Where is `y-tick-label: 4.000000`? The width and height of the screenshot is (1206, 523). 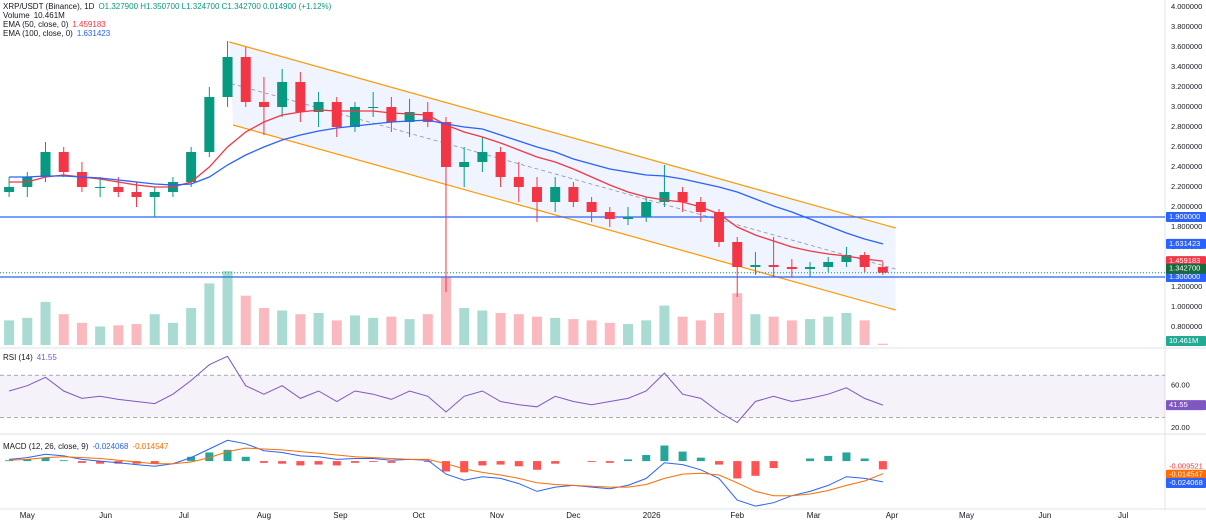 y-tick-label: 4.000000 is located at coordinates (1186, 6).